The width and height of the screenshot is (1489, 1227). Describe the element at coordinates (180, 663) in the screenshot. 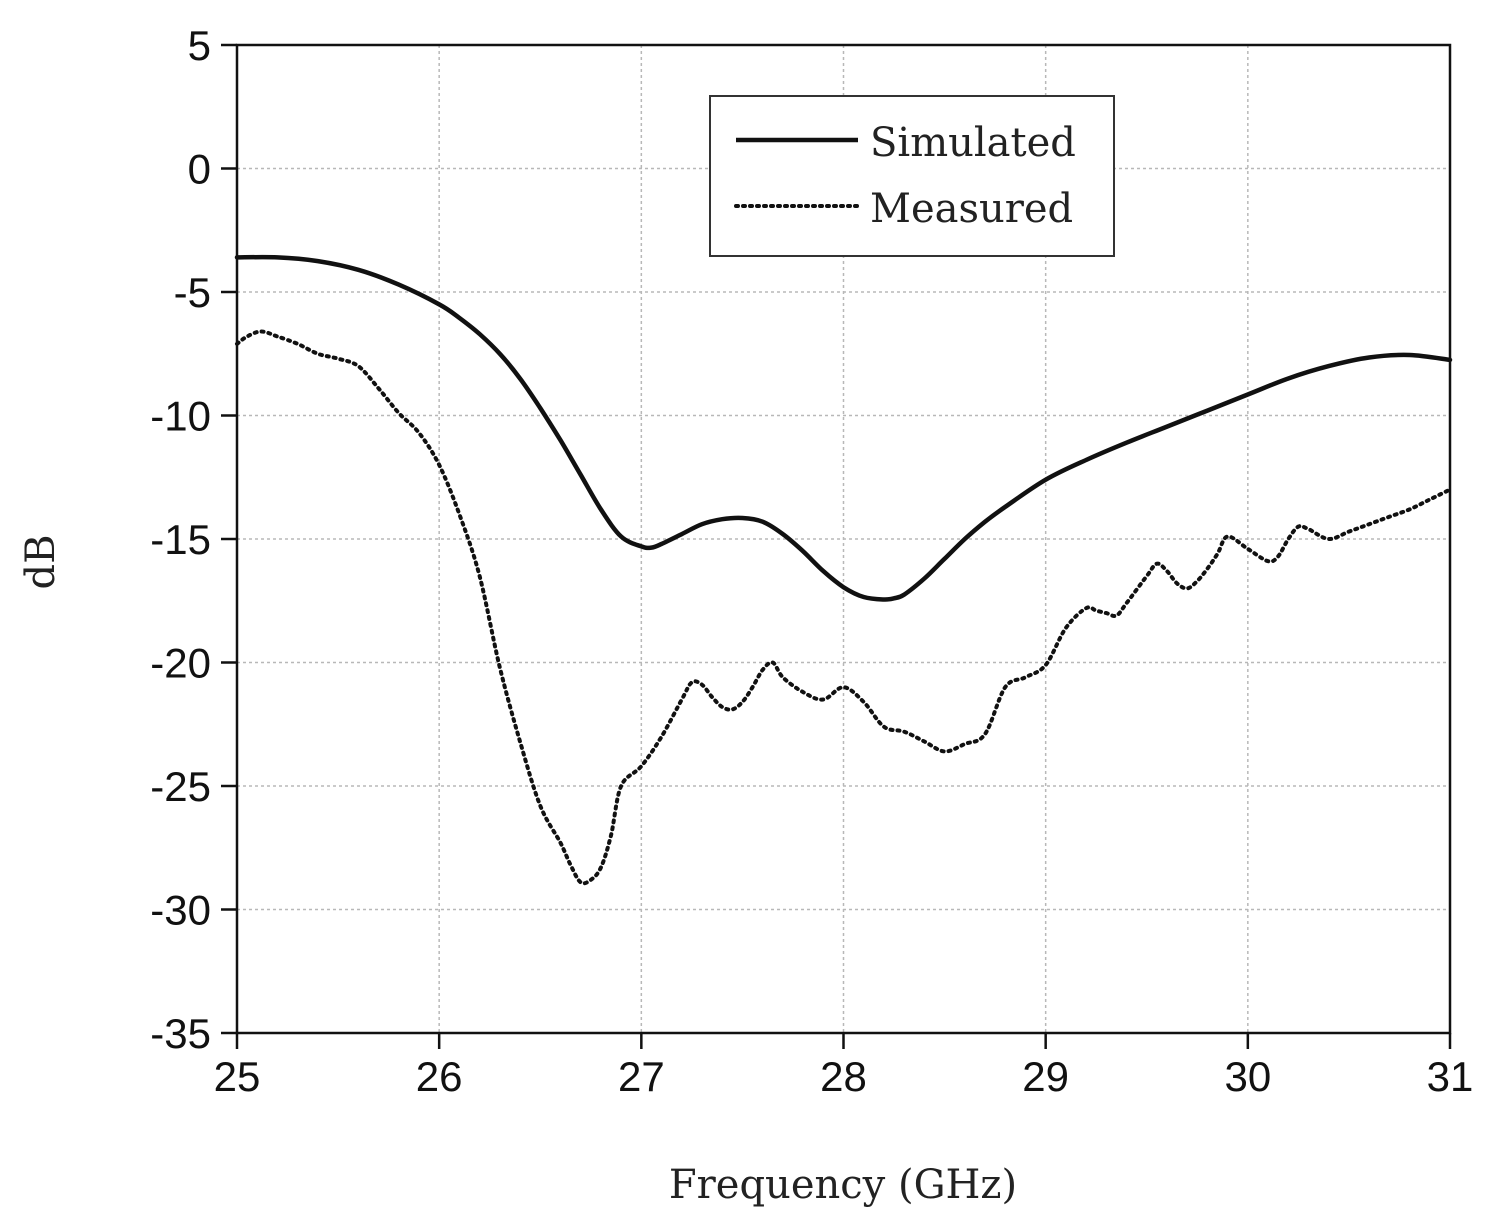

I see `y-tick-label: -20` at that location.